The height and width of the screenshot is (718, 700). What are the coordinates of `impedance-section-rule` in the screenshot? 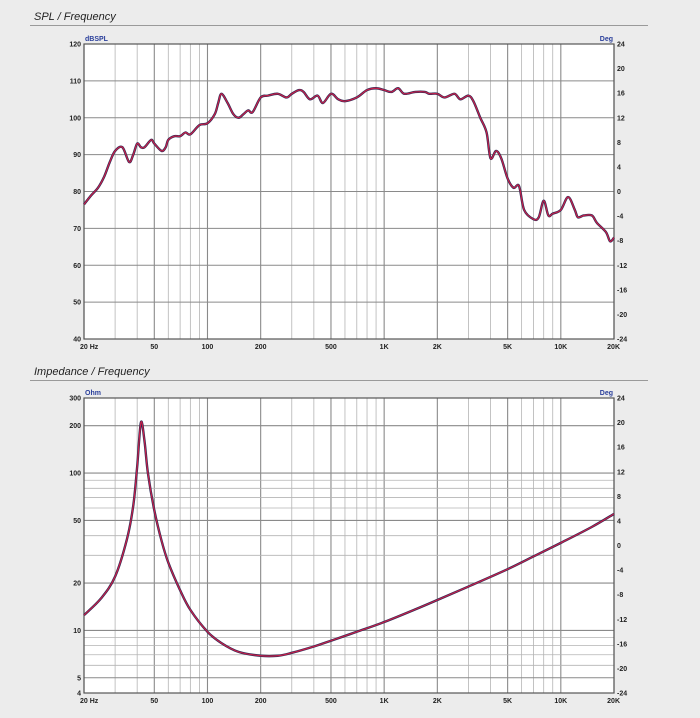 It's located at (339, 380).